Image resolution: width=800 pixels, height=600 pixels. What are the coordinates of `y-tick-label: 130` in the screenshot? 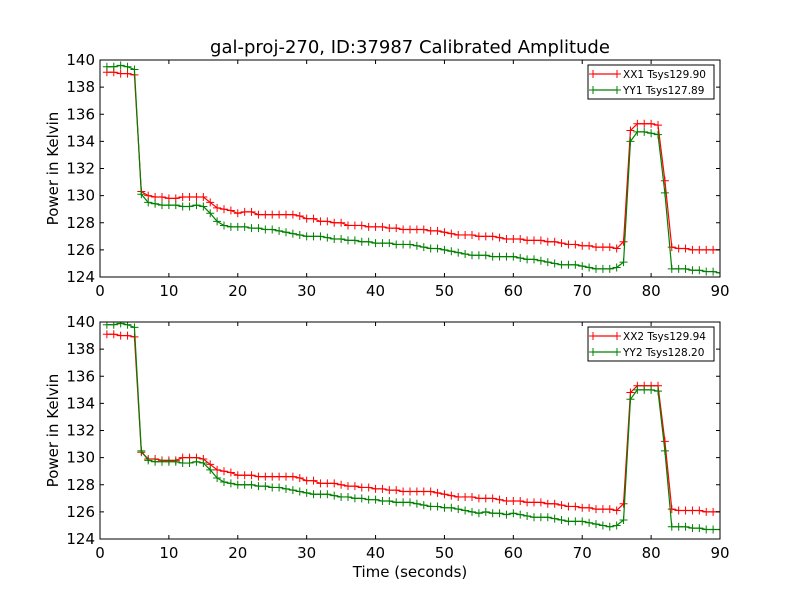 It's located at (80, 196).